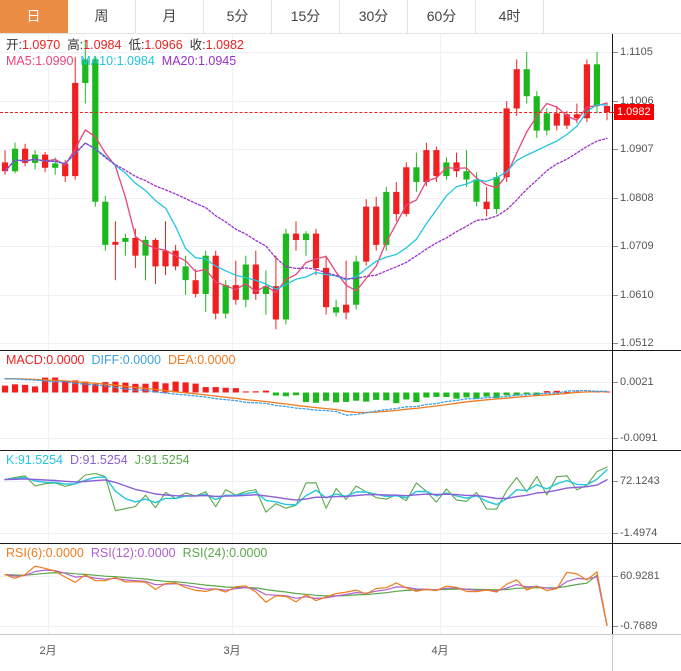  What do you see at coordinates (306, 489) in the screenshot?
I see `series-svg` at bounding box center [306, 489].